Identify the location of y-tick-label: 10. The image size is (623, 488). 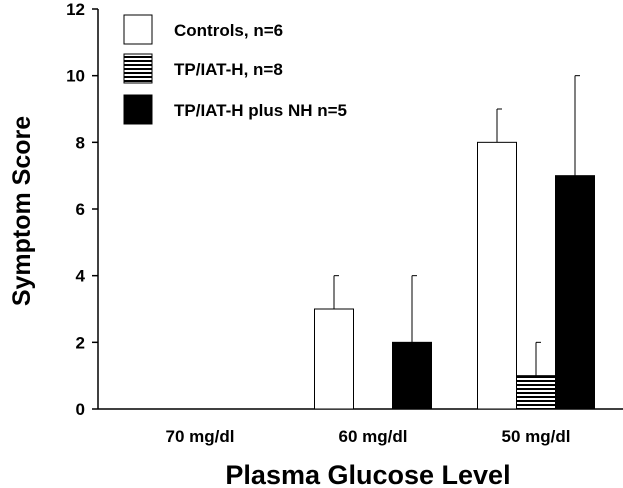
(75, 76).